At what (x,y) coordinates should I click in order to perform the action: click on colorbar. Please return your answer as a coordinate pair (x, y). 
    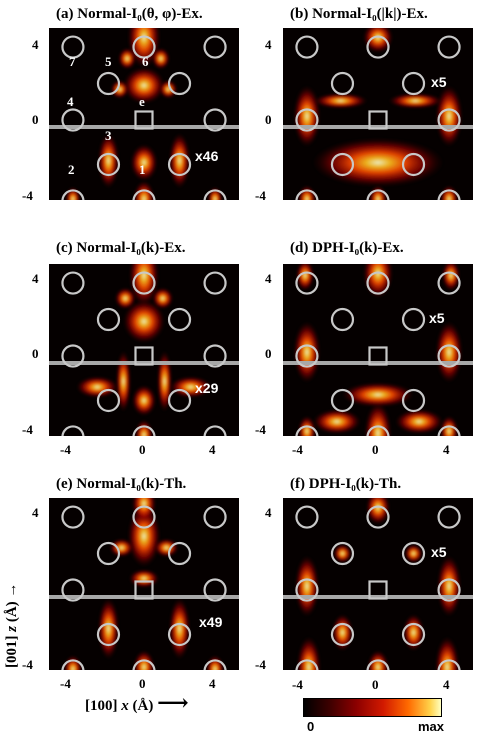
    Looking at the image, I should click on (372, 707).